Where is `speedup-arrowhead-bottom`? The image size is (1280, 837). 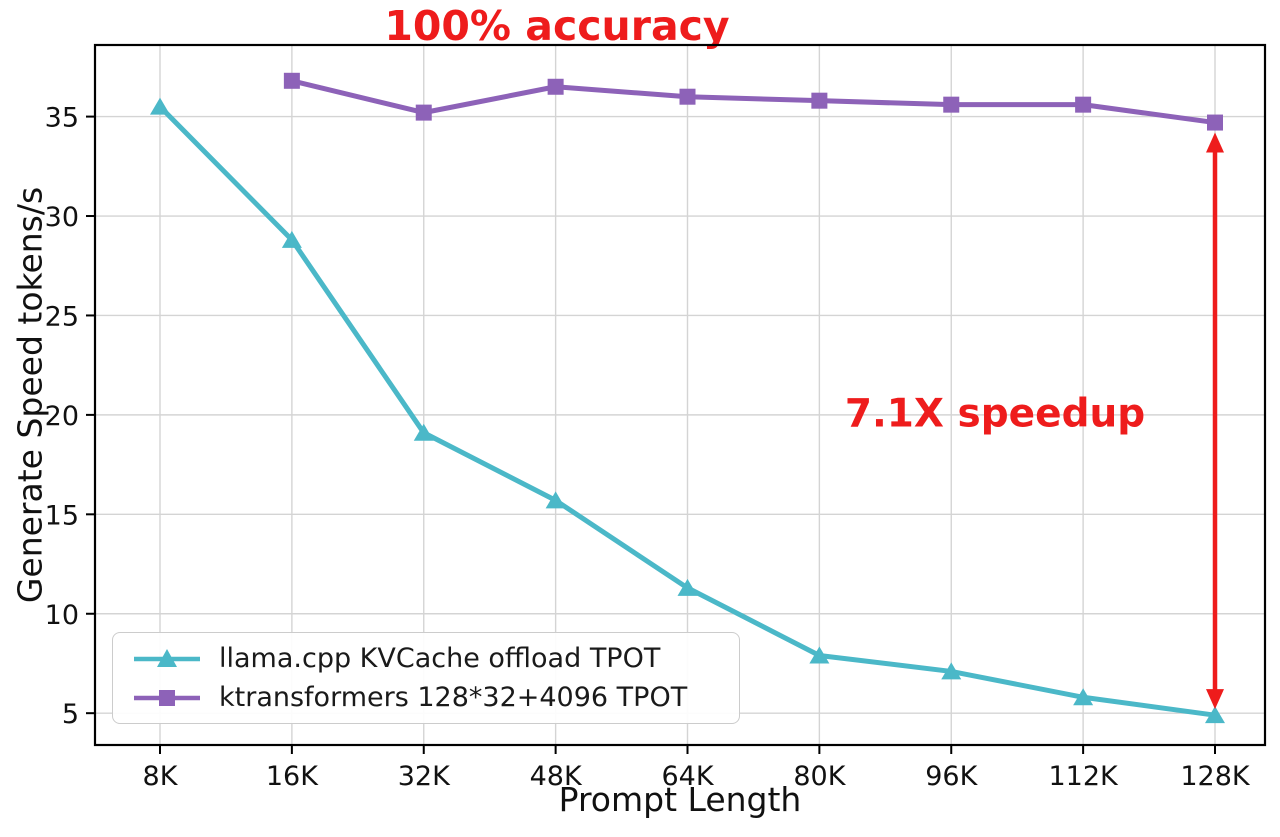 speedup-arrowhead-bottom is located at coordinates (1215, 699).